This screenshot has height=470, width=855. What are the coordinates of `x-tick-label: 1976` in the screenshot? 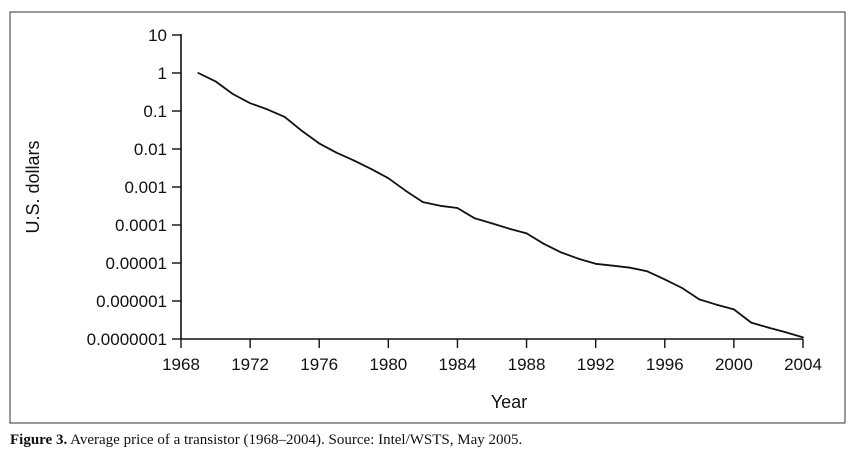 It's located at (319, 364).